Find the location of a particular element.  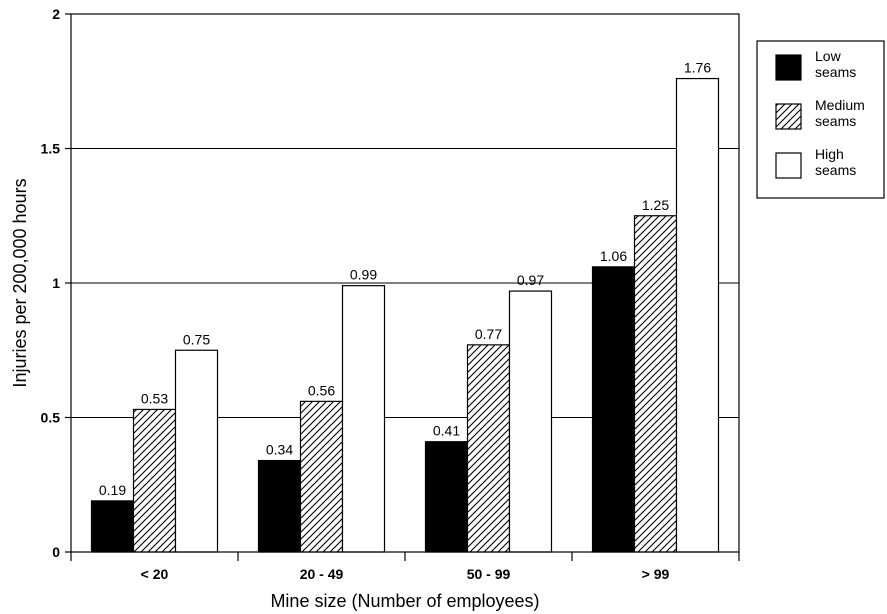

x-axis-title: Mine size (Number of employees) is located at coordinates (404, 601).